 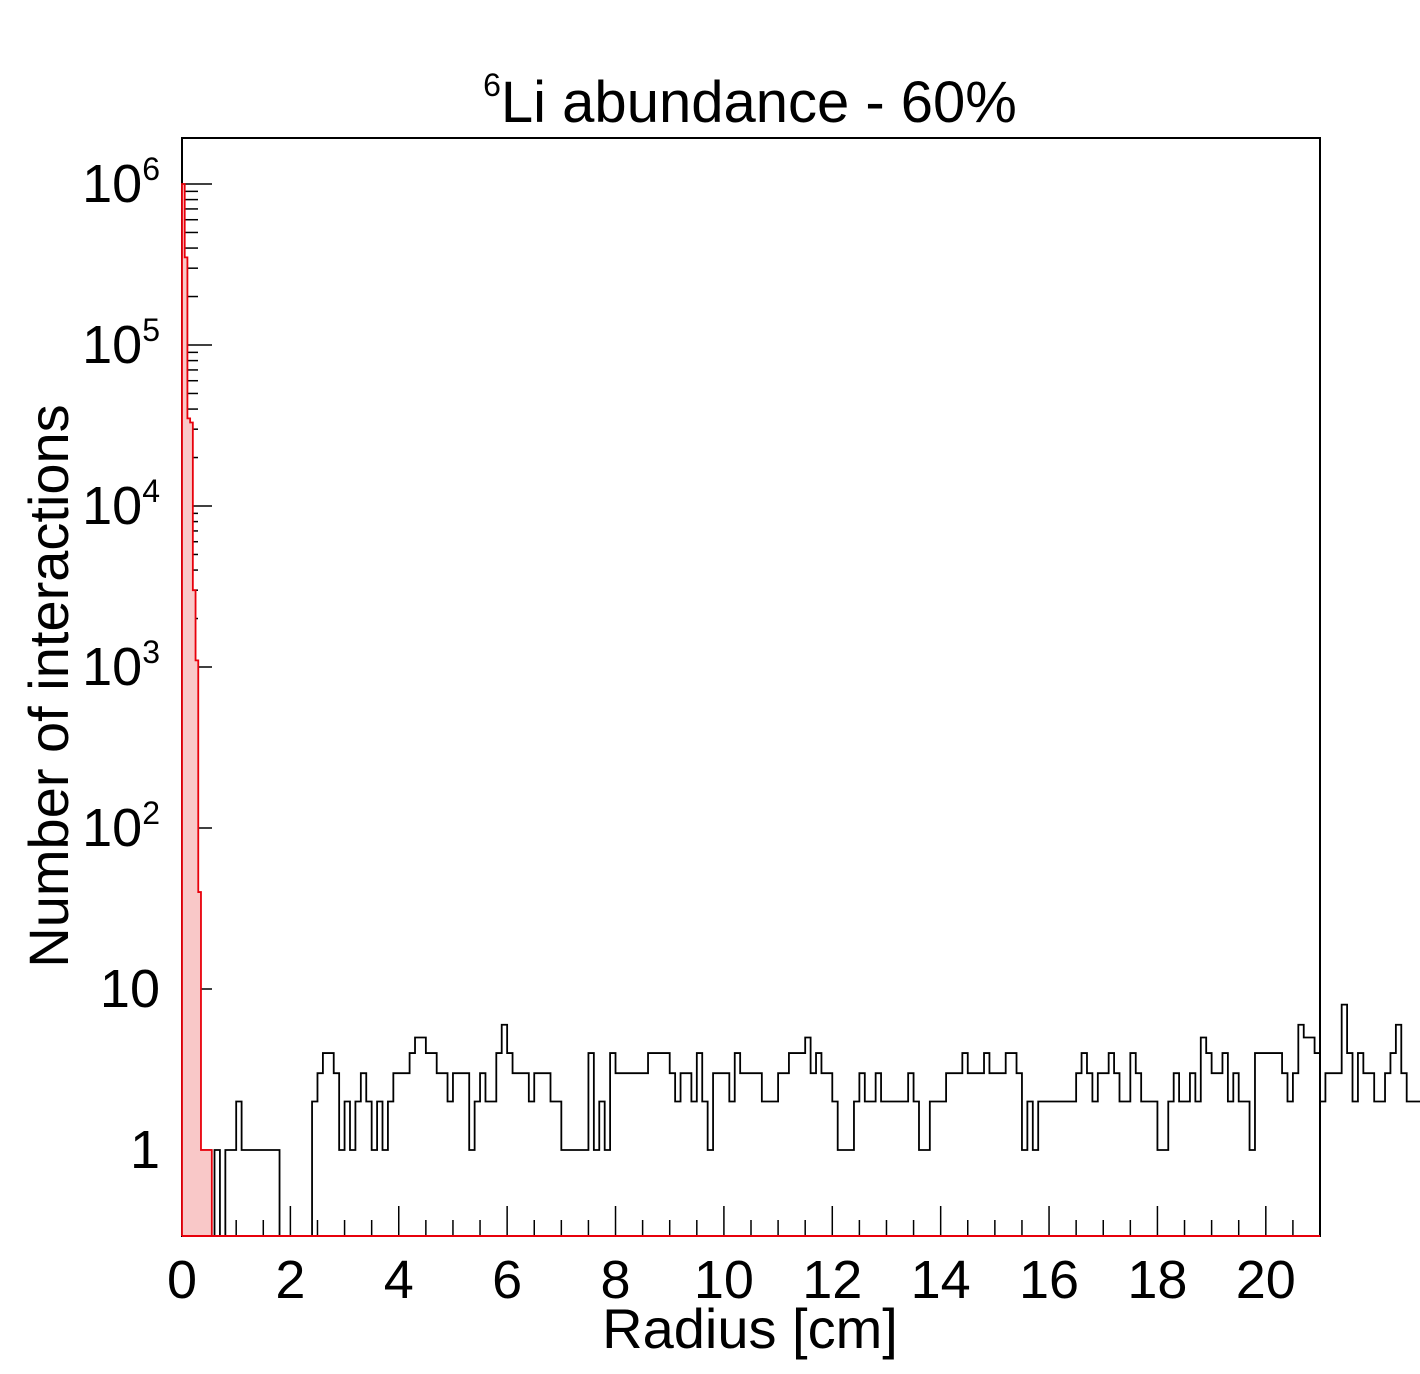 I want to click on chart-title: 6Li abundance - 60%, so click(x=750, y=101).